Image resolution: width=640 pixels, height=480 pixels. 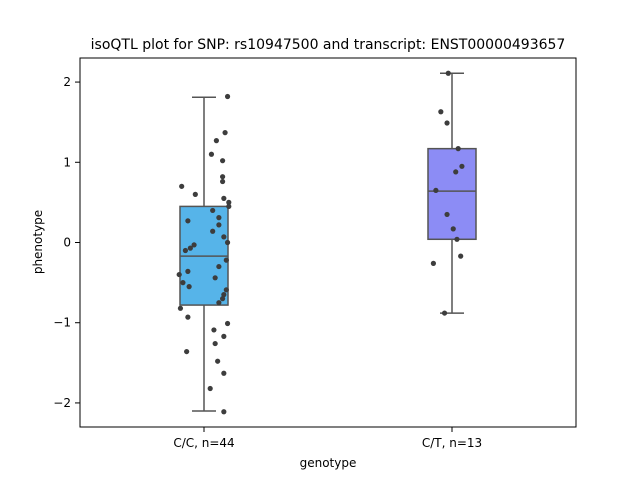 I want to click on x-tick-label: C/T, n=13, so click(x=452, y=443).